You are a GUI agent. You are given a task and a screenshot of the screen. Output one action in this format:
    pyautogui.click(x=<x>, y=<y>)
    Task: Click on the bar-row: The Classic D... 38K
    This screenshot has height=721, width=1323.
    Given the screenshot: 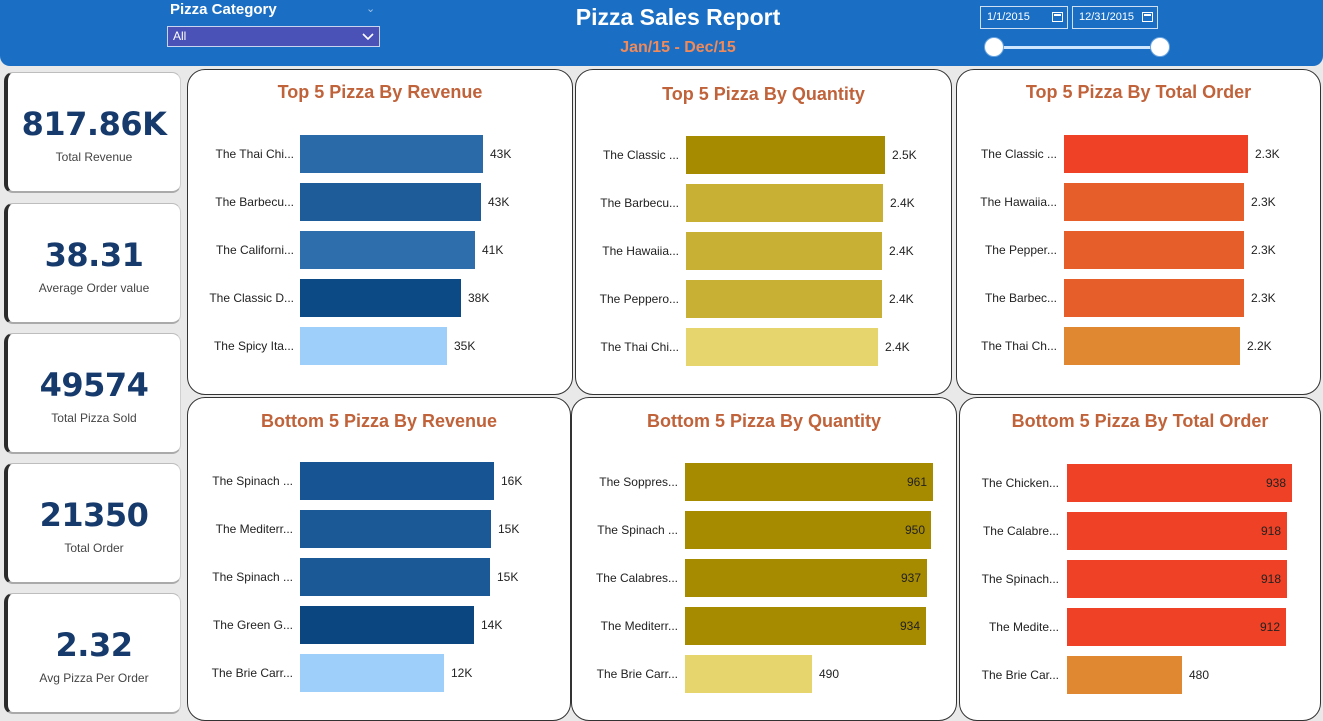 What is the action you would take?
    pyautogui.click(x=380, y=298)
    